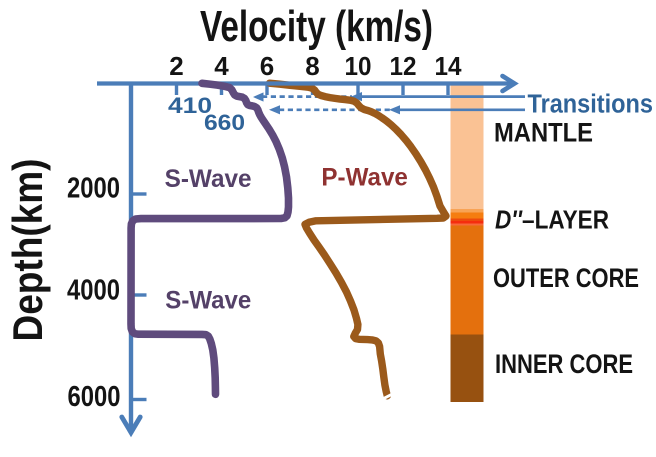  Describe the element at coordinates (543, 133) in the screenshot. I see `svg-text: MANTLE` at that location.